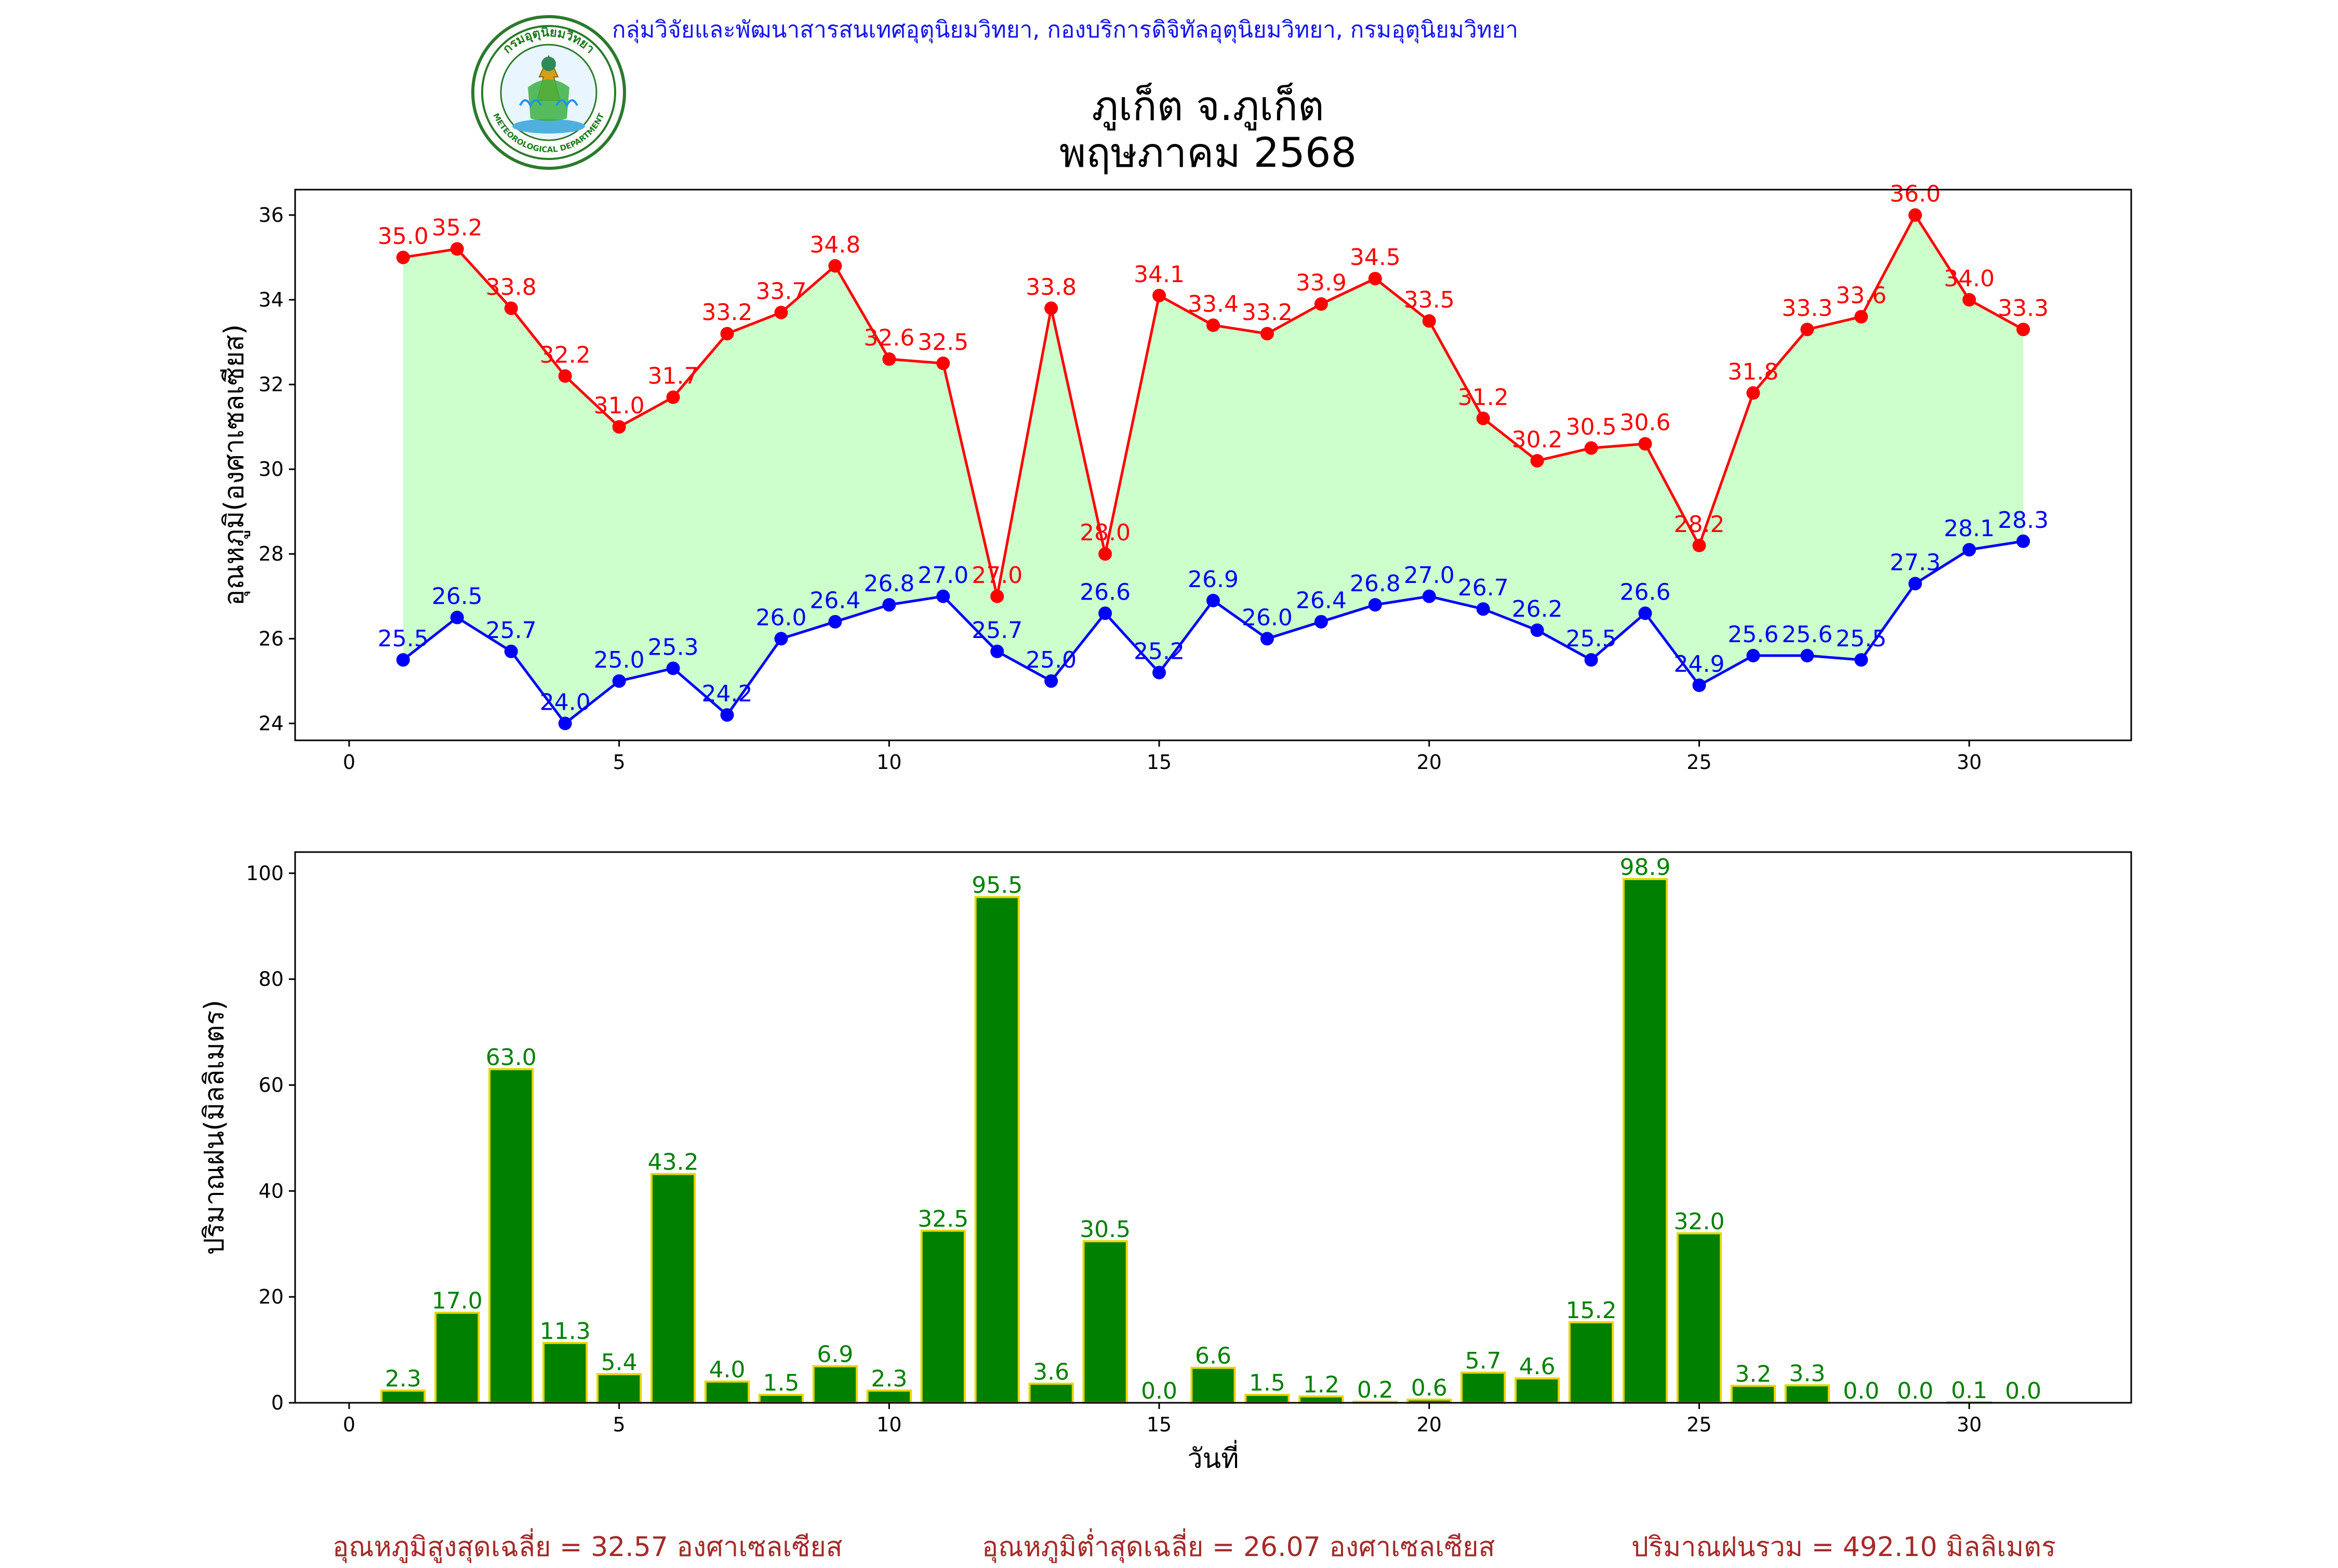 The width and height of the screenshot is (2338, 1568). I want to click on x-tick-label: 25, so click(1698, 762).